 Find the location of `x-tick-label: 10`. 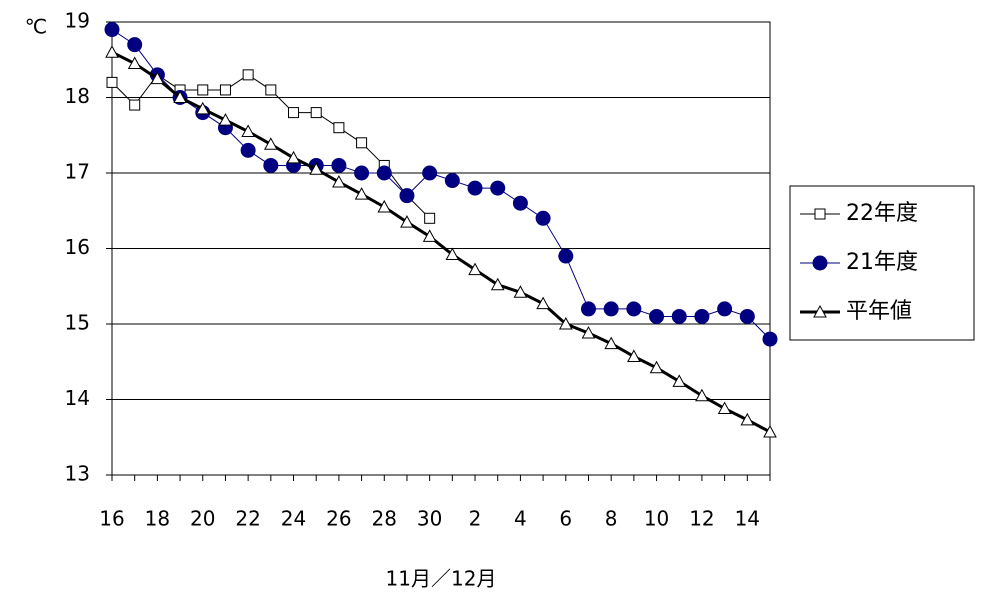

x-tick-label: 10 is located at coordinates (656, 519).